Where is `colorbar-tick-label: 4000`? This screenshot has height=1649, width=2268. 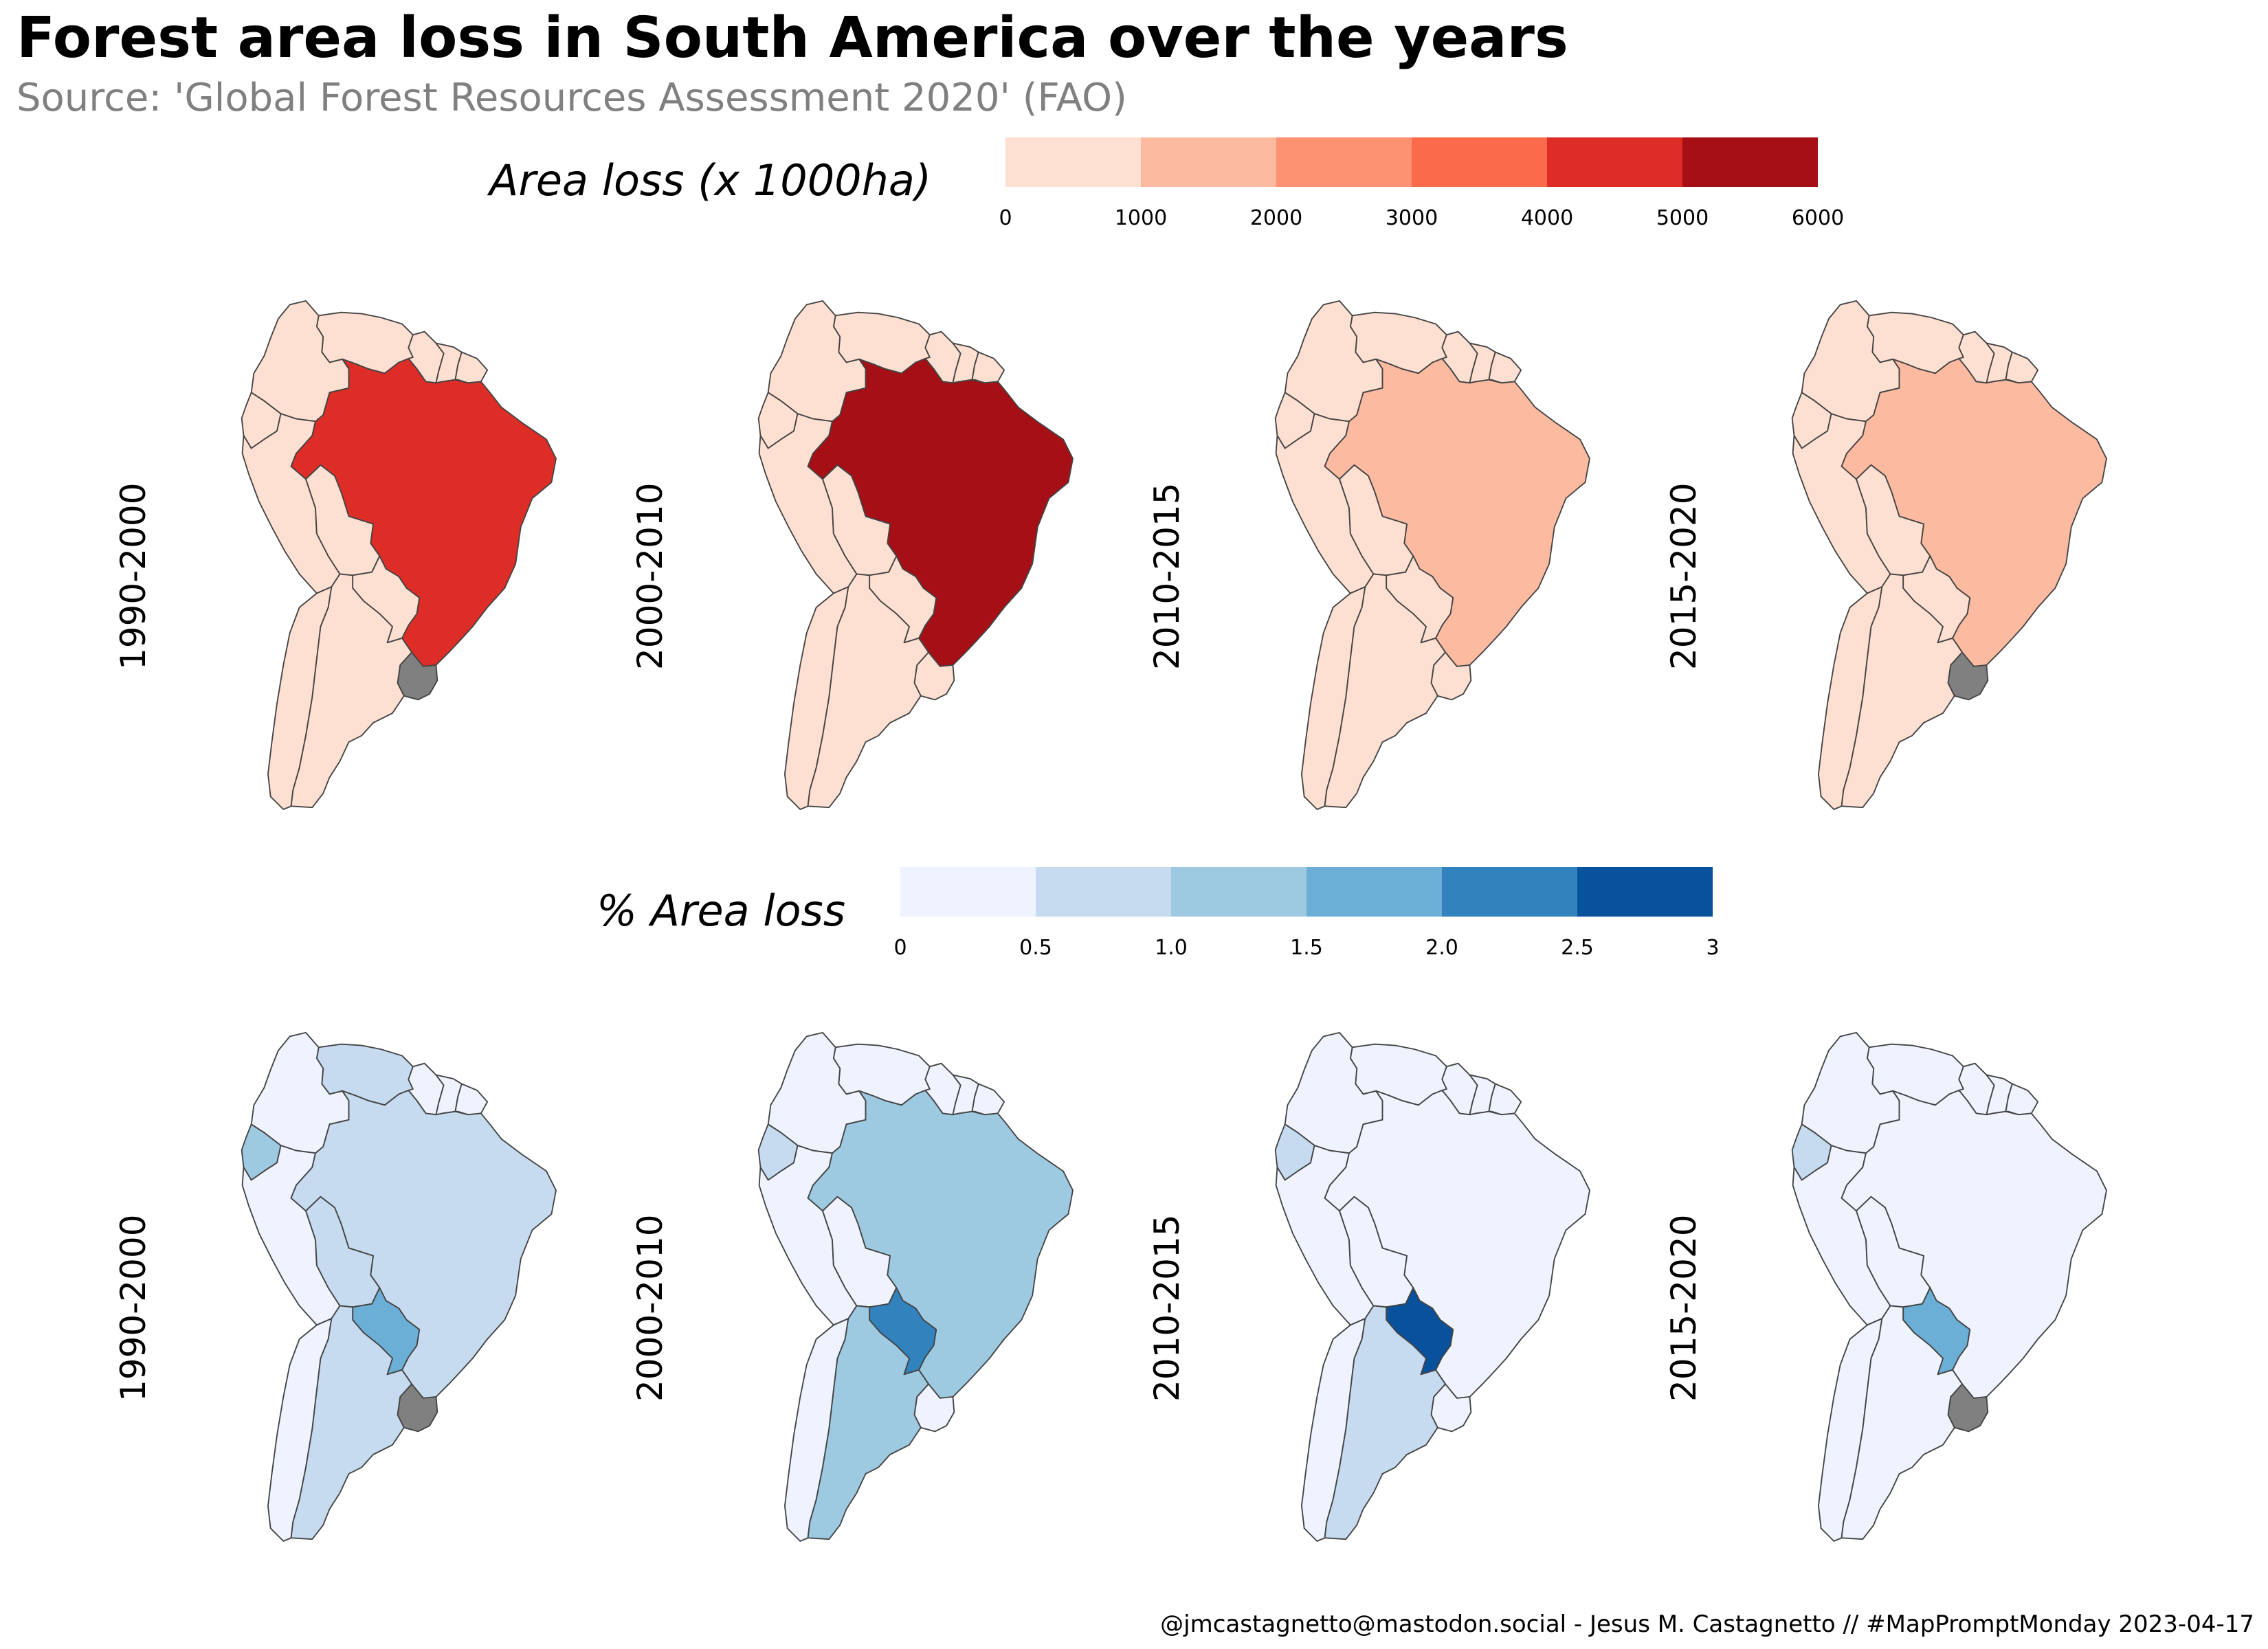 colorbar-tick-label: 4000 is located at coordinates (1547, 218).